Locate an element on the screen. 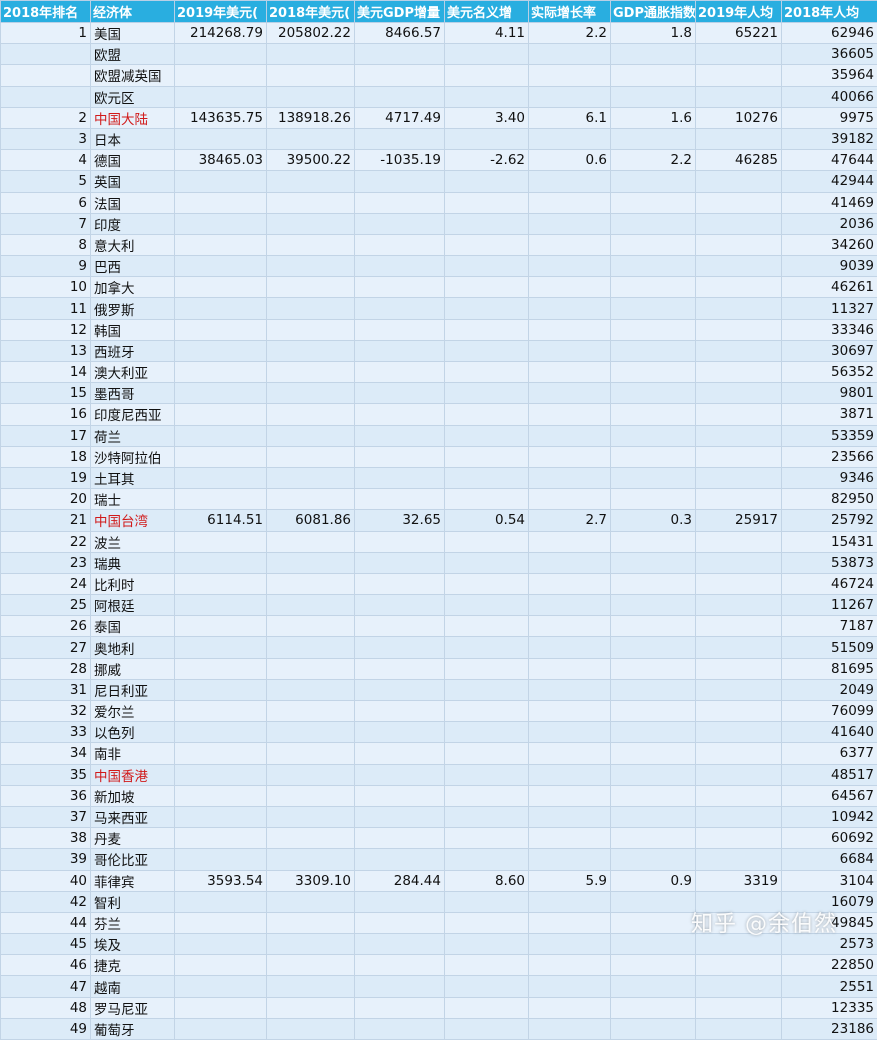  header-gdp-increment: 美元GDP增量 is located at coordinates (400, 12).